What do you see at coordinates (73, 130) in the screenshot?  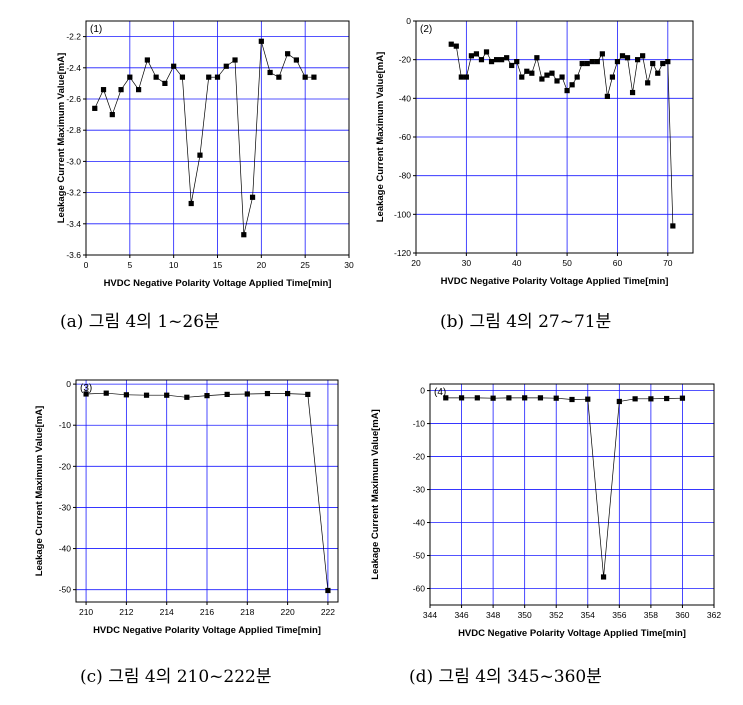 I see `y-tick-label: -2.8` at bounding box center [73, 130].